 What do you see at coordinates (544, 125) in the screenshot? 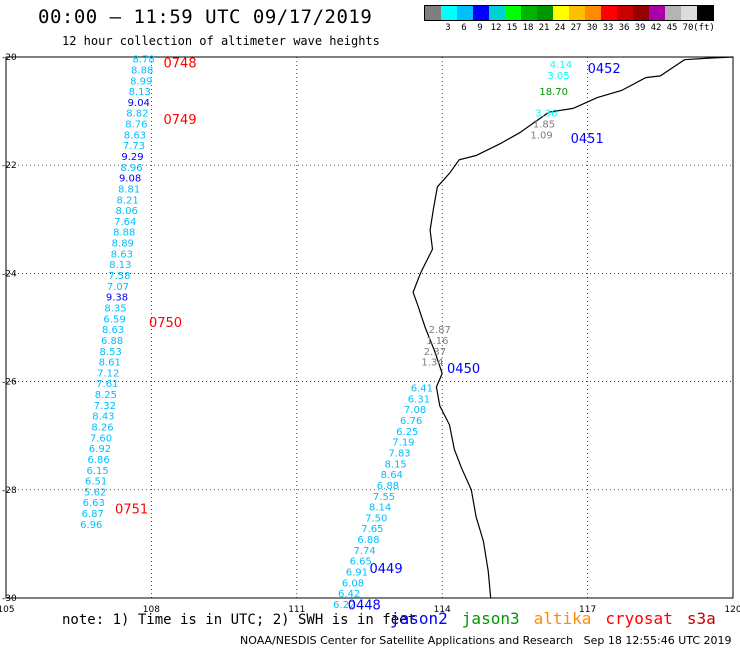
I see `swh-value: 1.85` at bounding box center [544, 125].